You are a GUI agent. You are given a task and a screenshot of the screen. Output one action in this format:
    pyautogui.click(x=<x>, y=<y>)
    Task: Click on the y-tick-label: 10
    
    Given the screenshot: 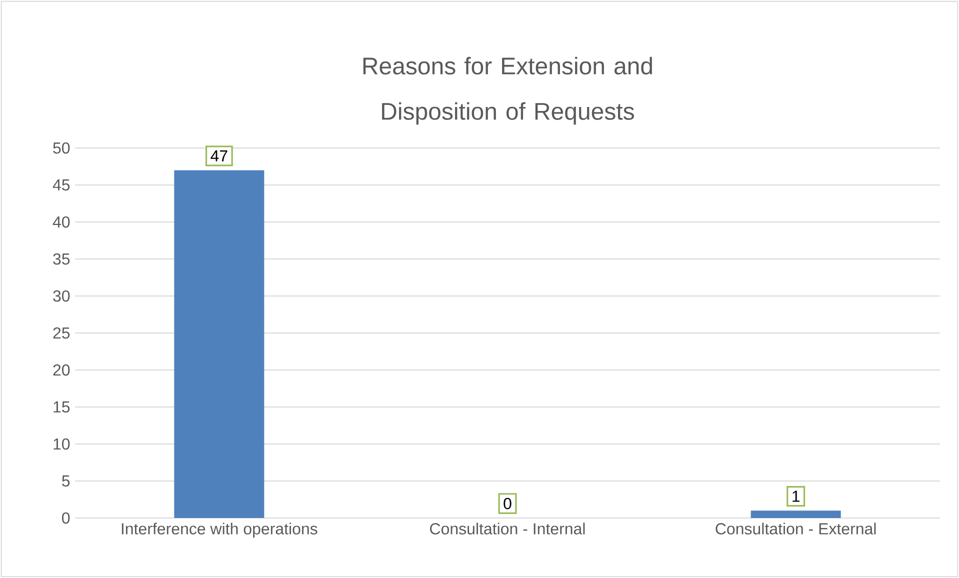 What is the action you would take?
    pyautogui.click(x=62, y=444)
    